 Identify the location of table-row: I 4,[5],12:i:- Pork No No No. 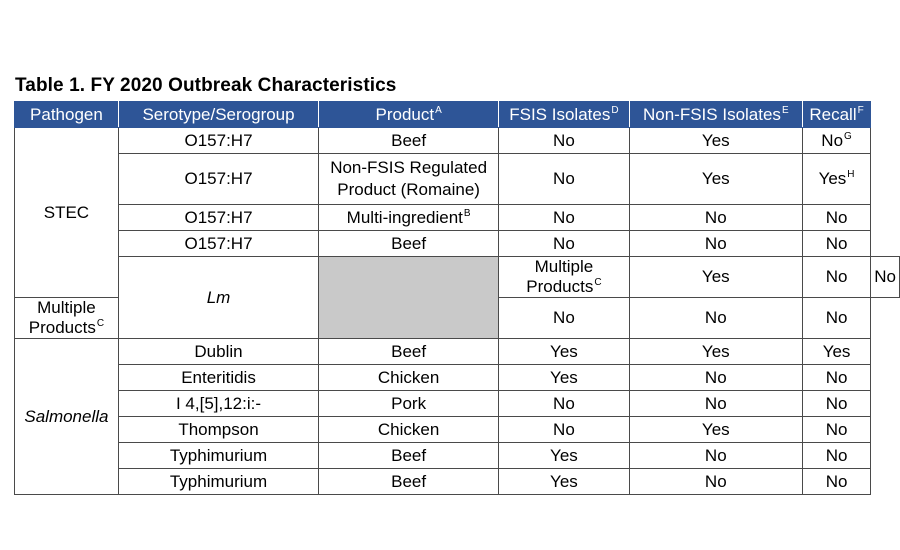
(457, 403).